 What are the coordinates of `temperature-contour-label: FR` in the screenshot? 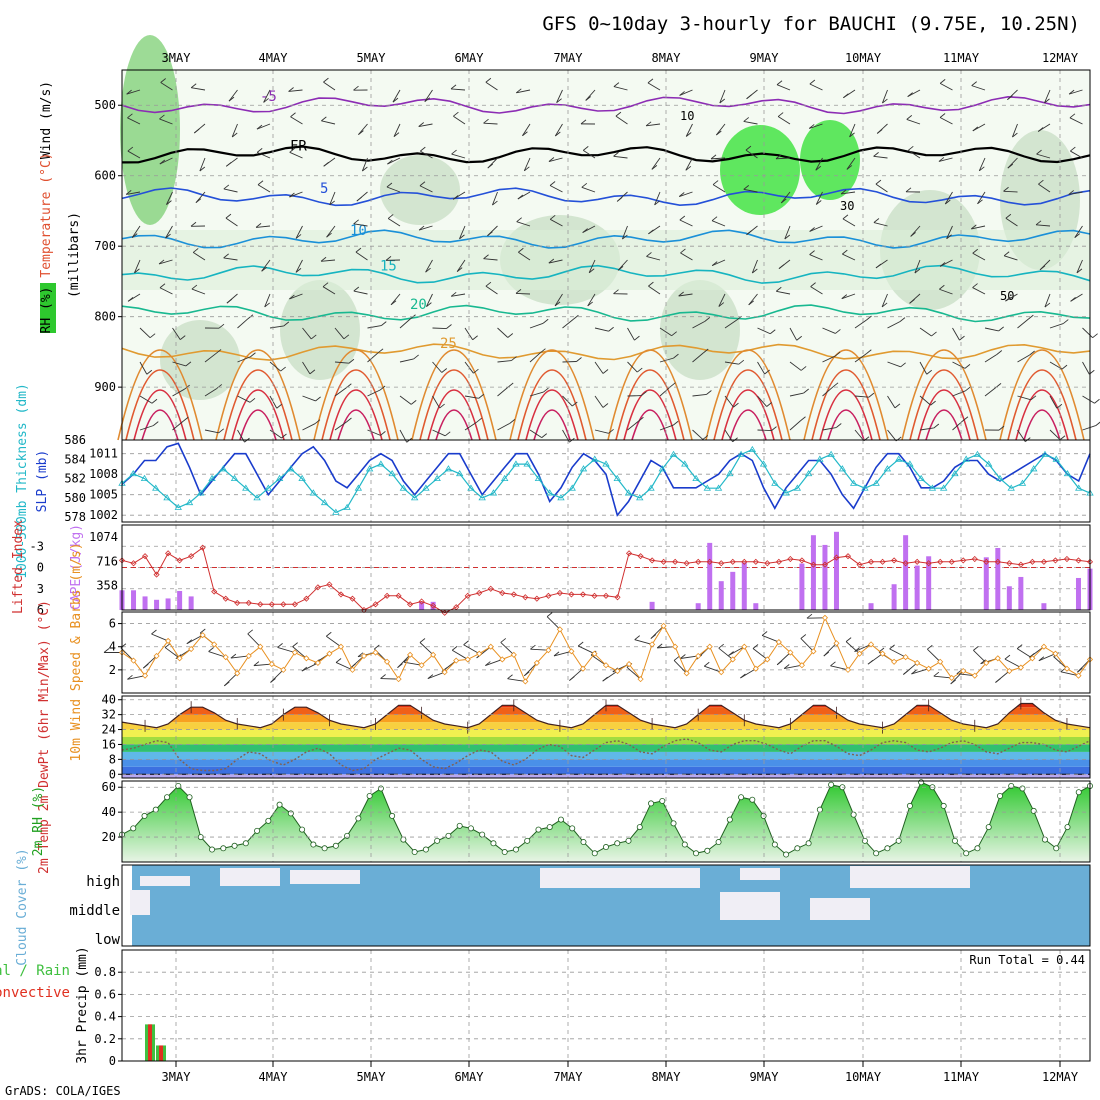 It's located at (298, 147).